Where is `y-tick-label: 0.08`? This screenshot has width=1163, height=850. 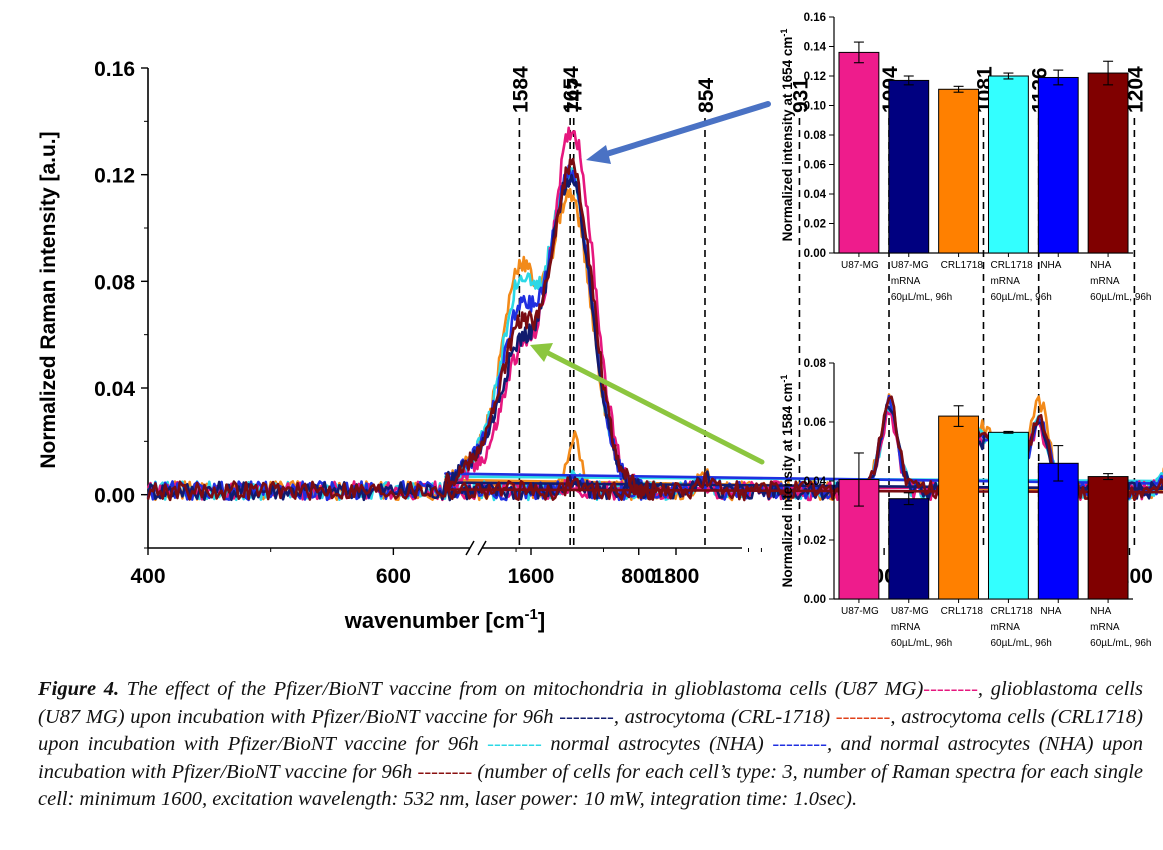 y-tick-label: 0.08 is located at coordinates (114, 282).